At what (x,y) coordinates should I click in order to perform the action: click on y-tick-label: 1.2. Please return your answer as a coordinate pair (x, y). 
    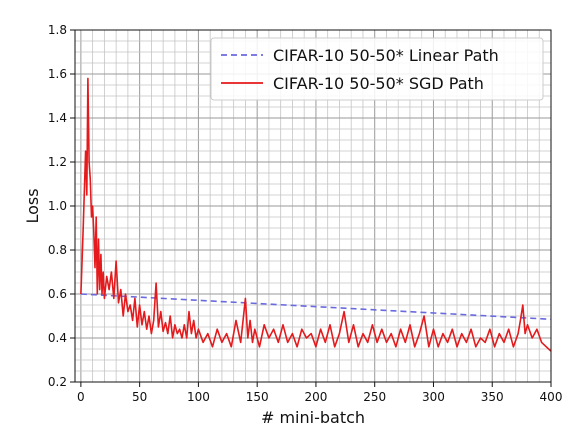
    Looking at the image, I should click on (57, 162).